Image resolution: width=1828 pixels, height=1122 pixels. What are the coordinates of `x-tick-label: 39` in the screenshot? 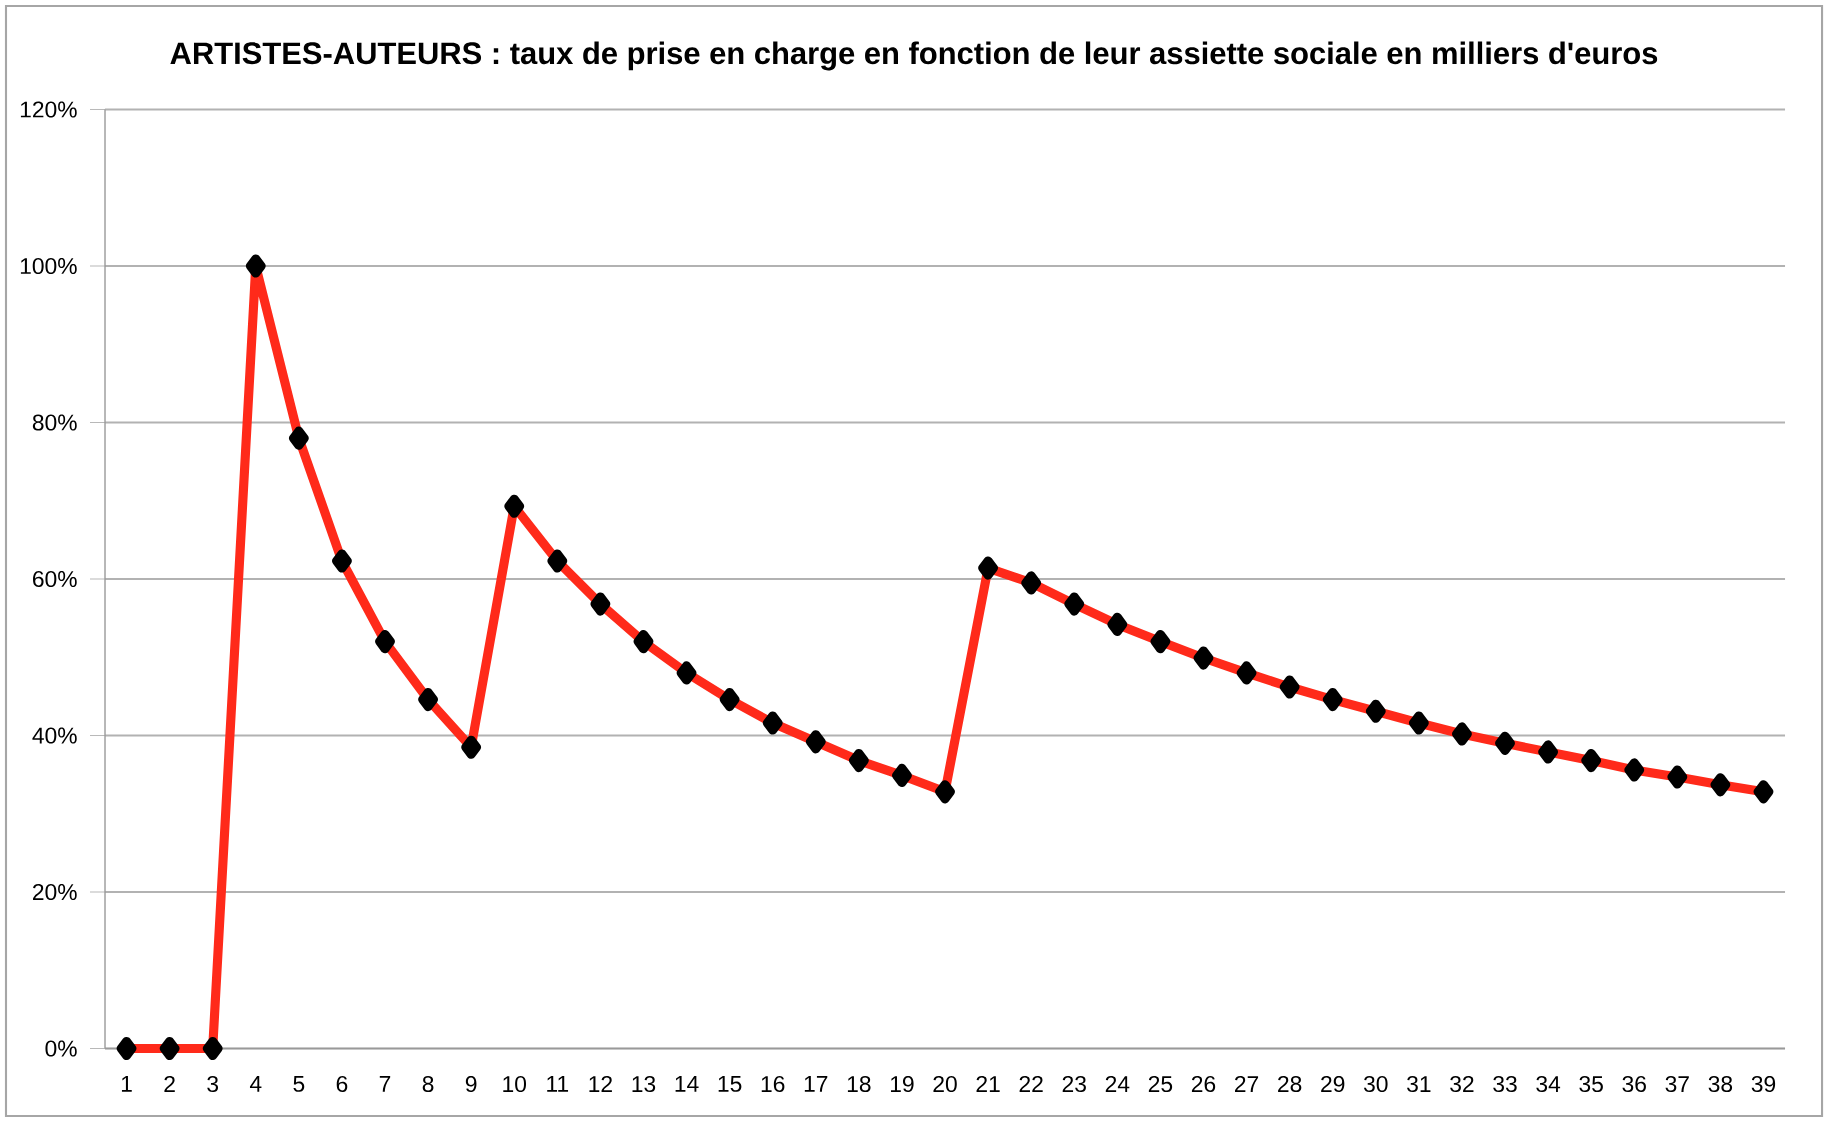 It's located at (1763, 1084).